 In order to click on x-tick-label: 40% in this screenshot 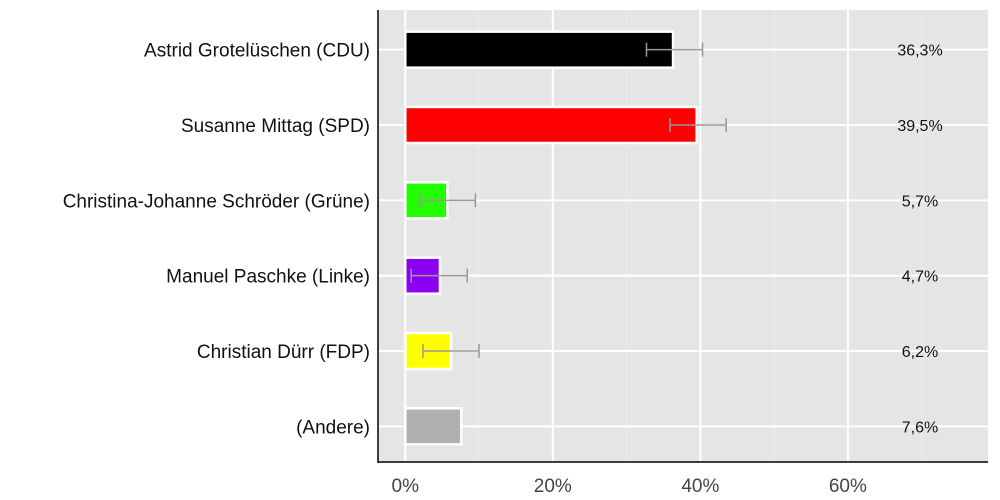, I will do `click(700, 486)`.